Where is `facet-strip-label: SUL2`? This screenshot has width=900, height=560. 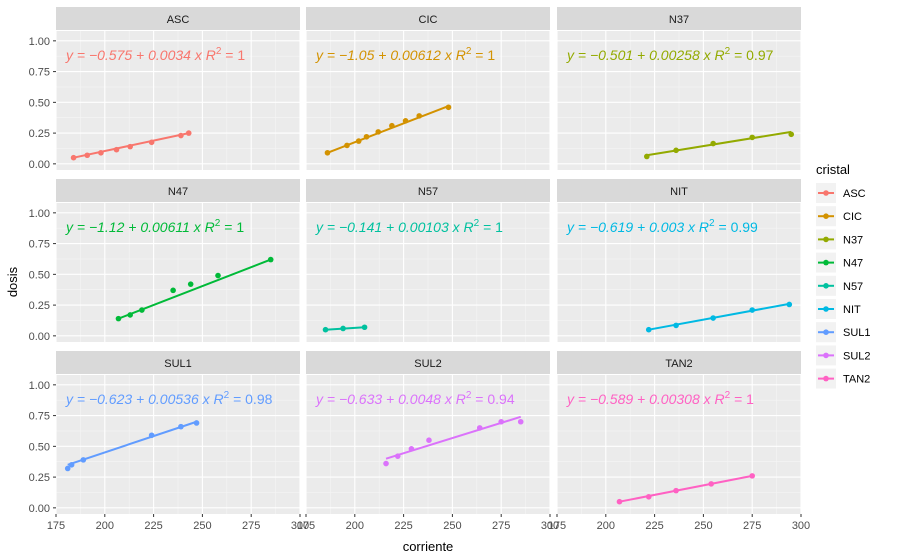
facet-strip-label: SUL2 is located at coordinates (428, 364).